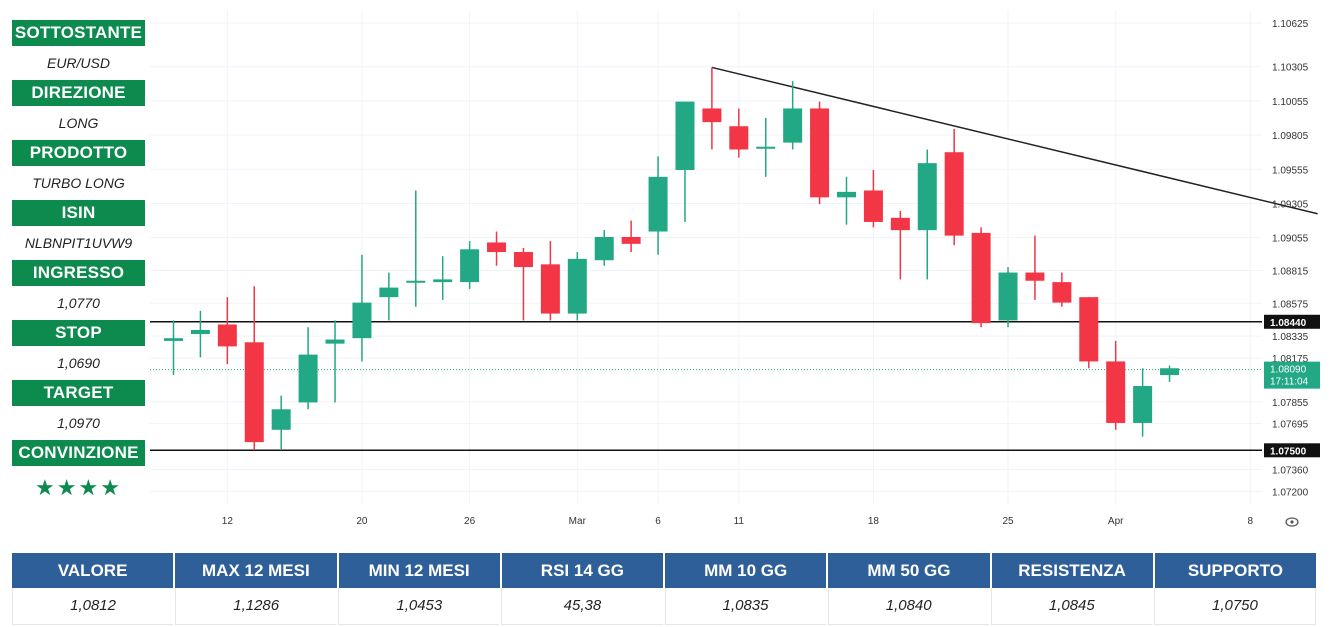 The height and width of the screenshot is (627, 1336). I want to click on y-tick-label: 1.07855, so click(1290, 403).